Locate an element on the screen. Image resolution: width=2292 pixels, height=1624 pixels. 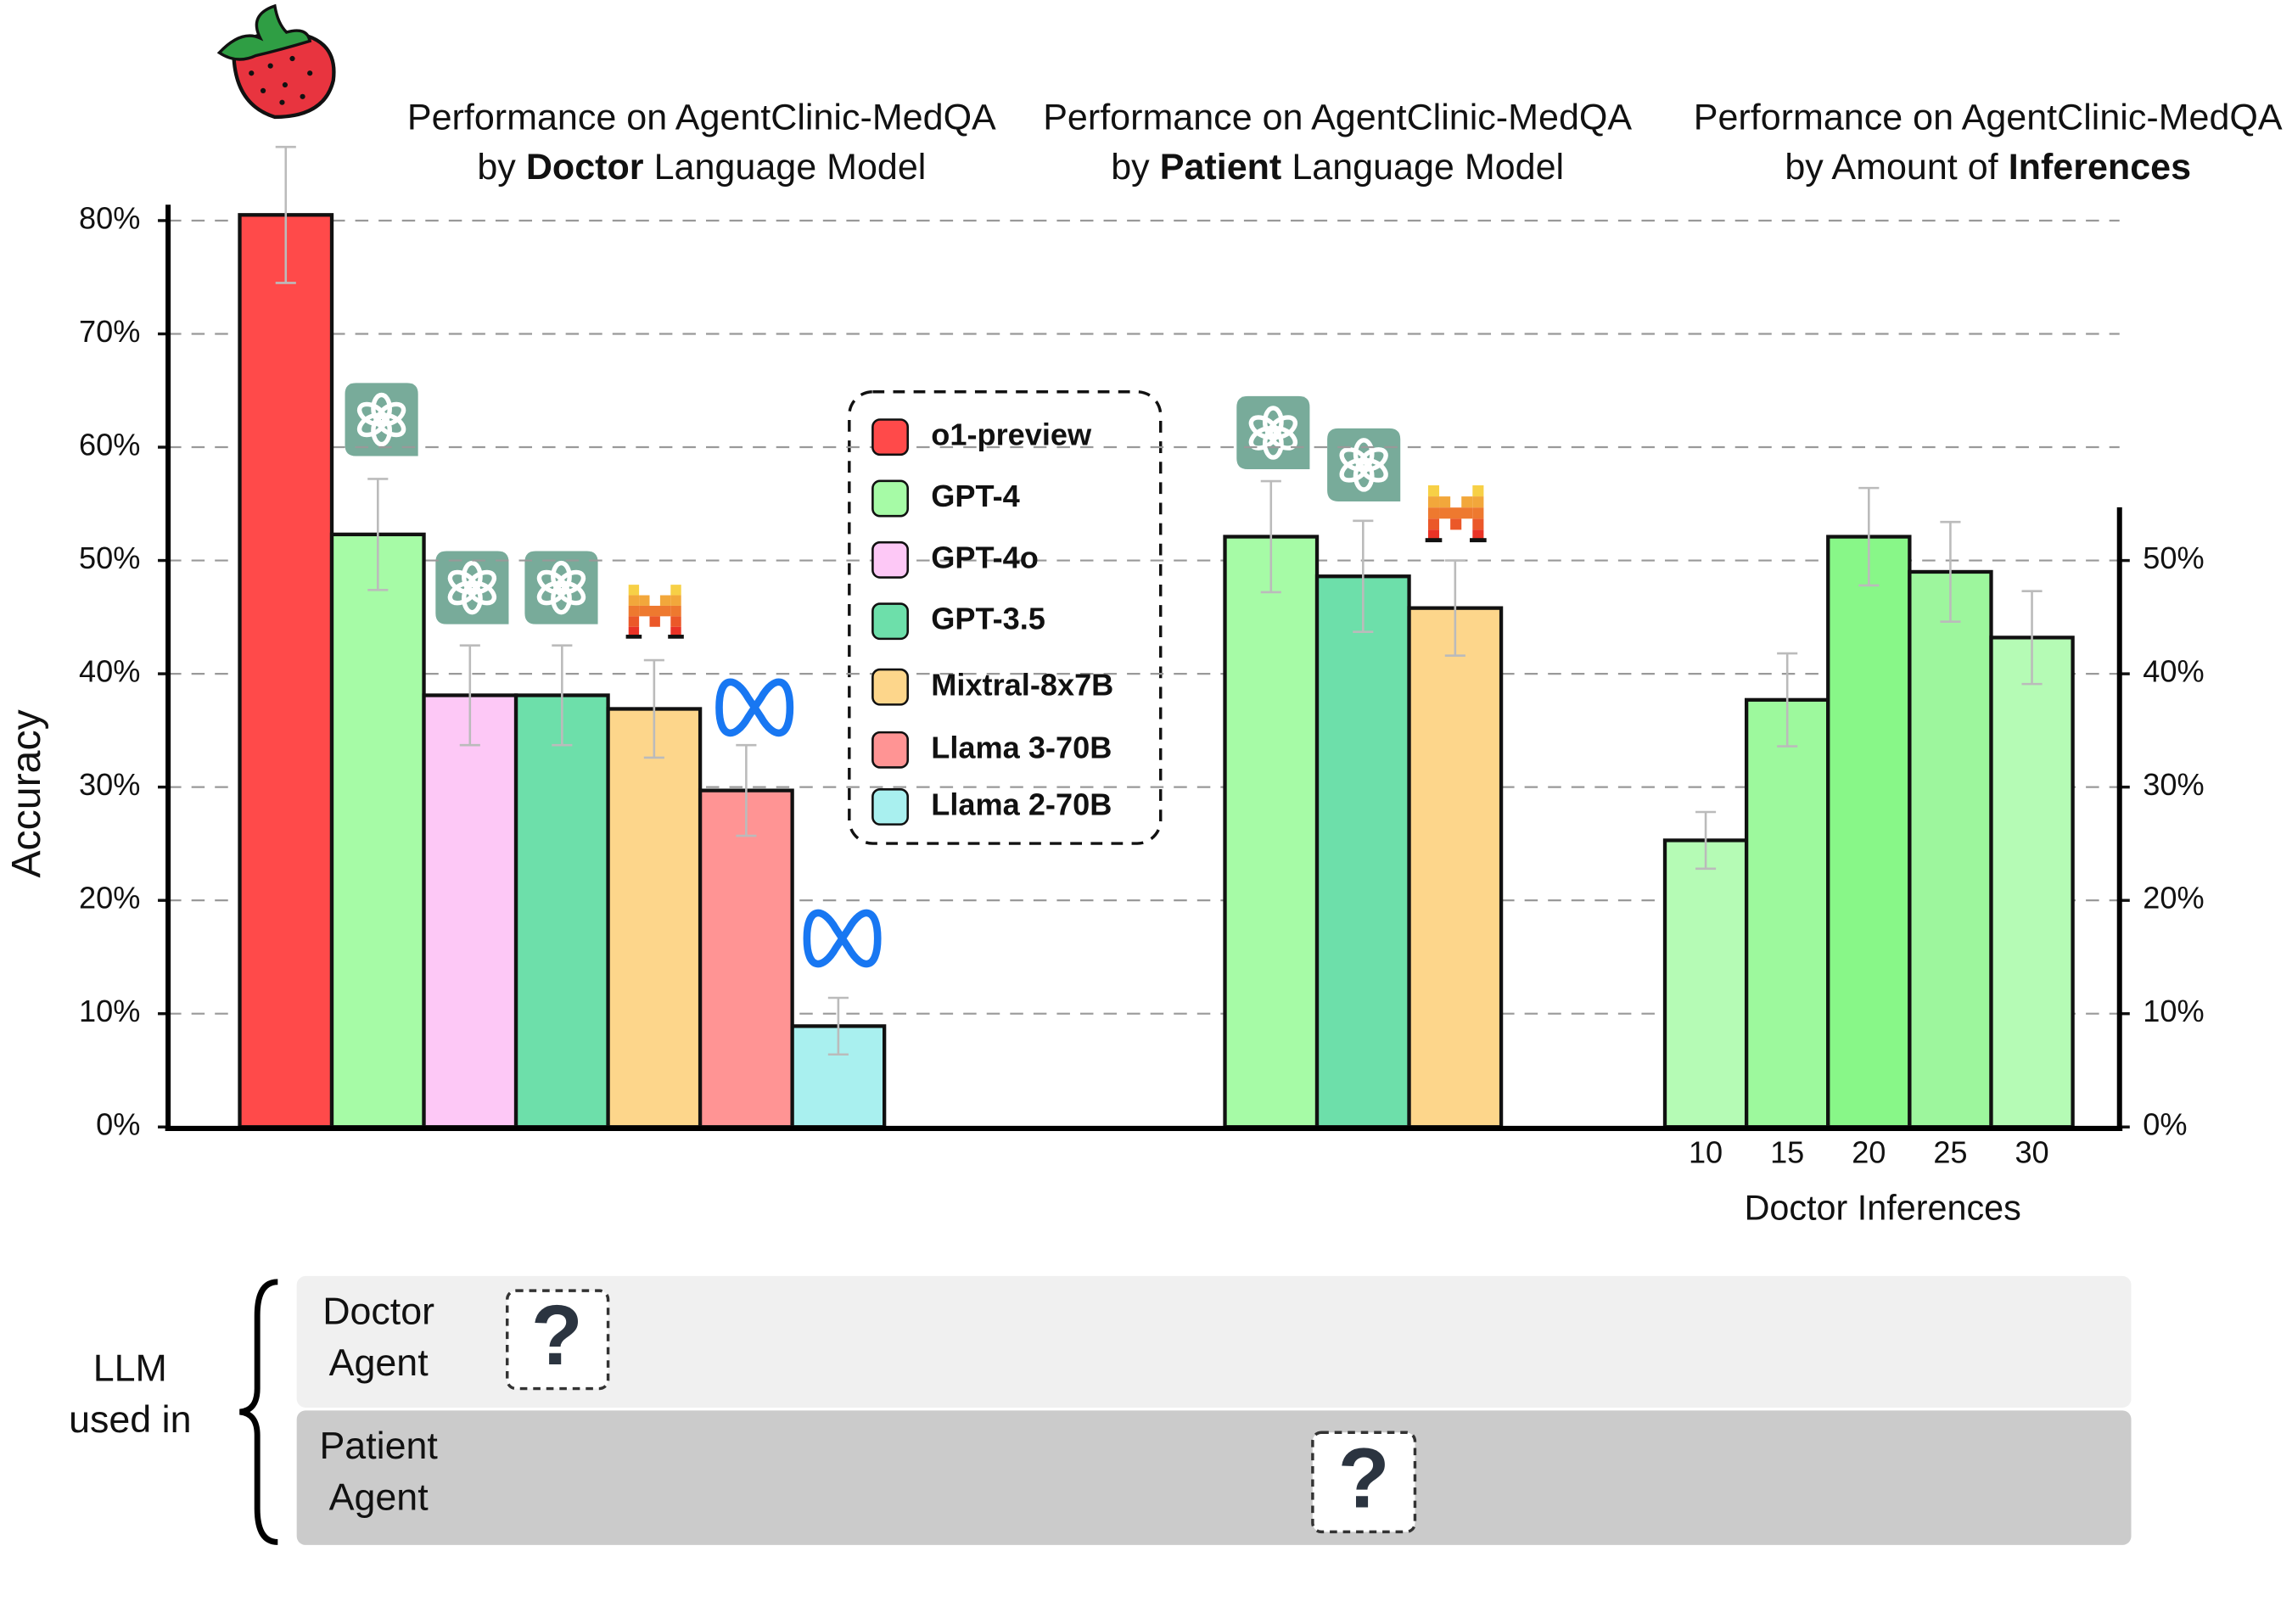
brace is located at coordinates (258, 1412).